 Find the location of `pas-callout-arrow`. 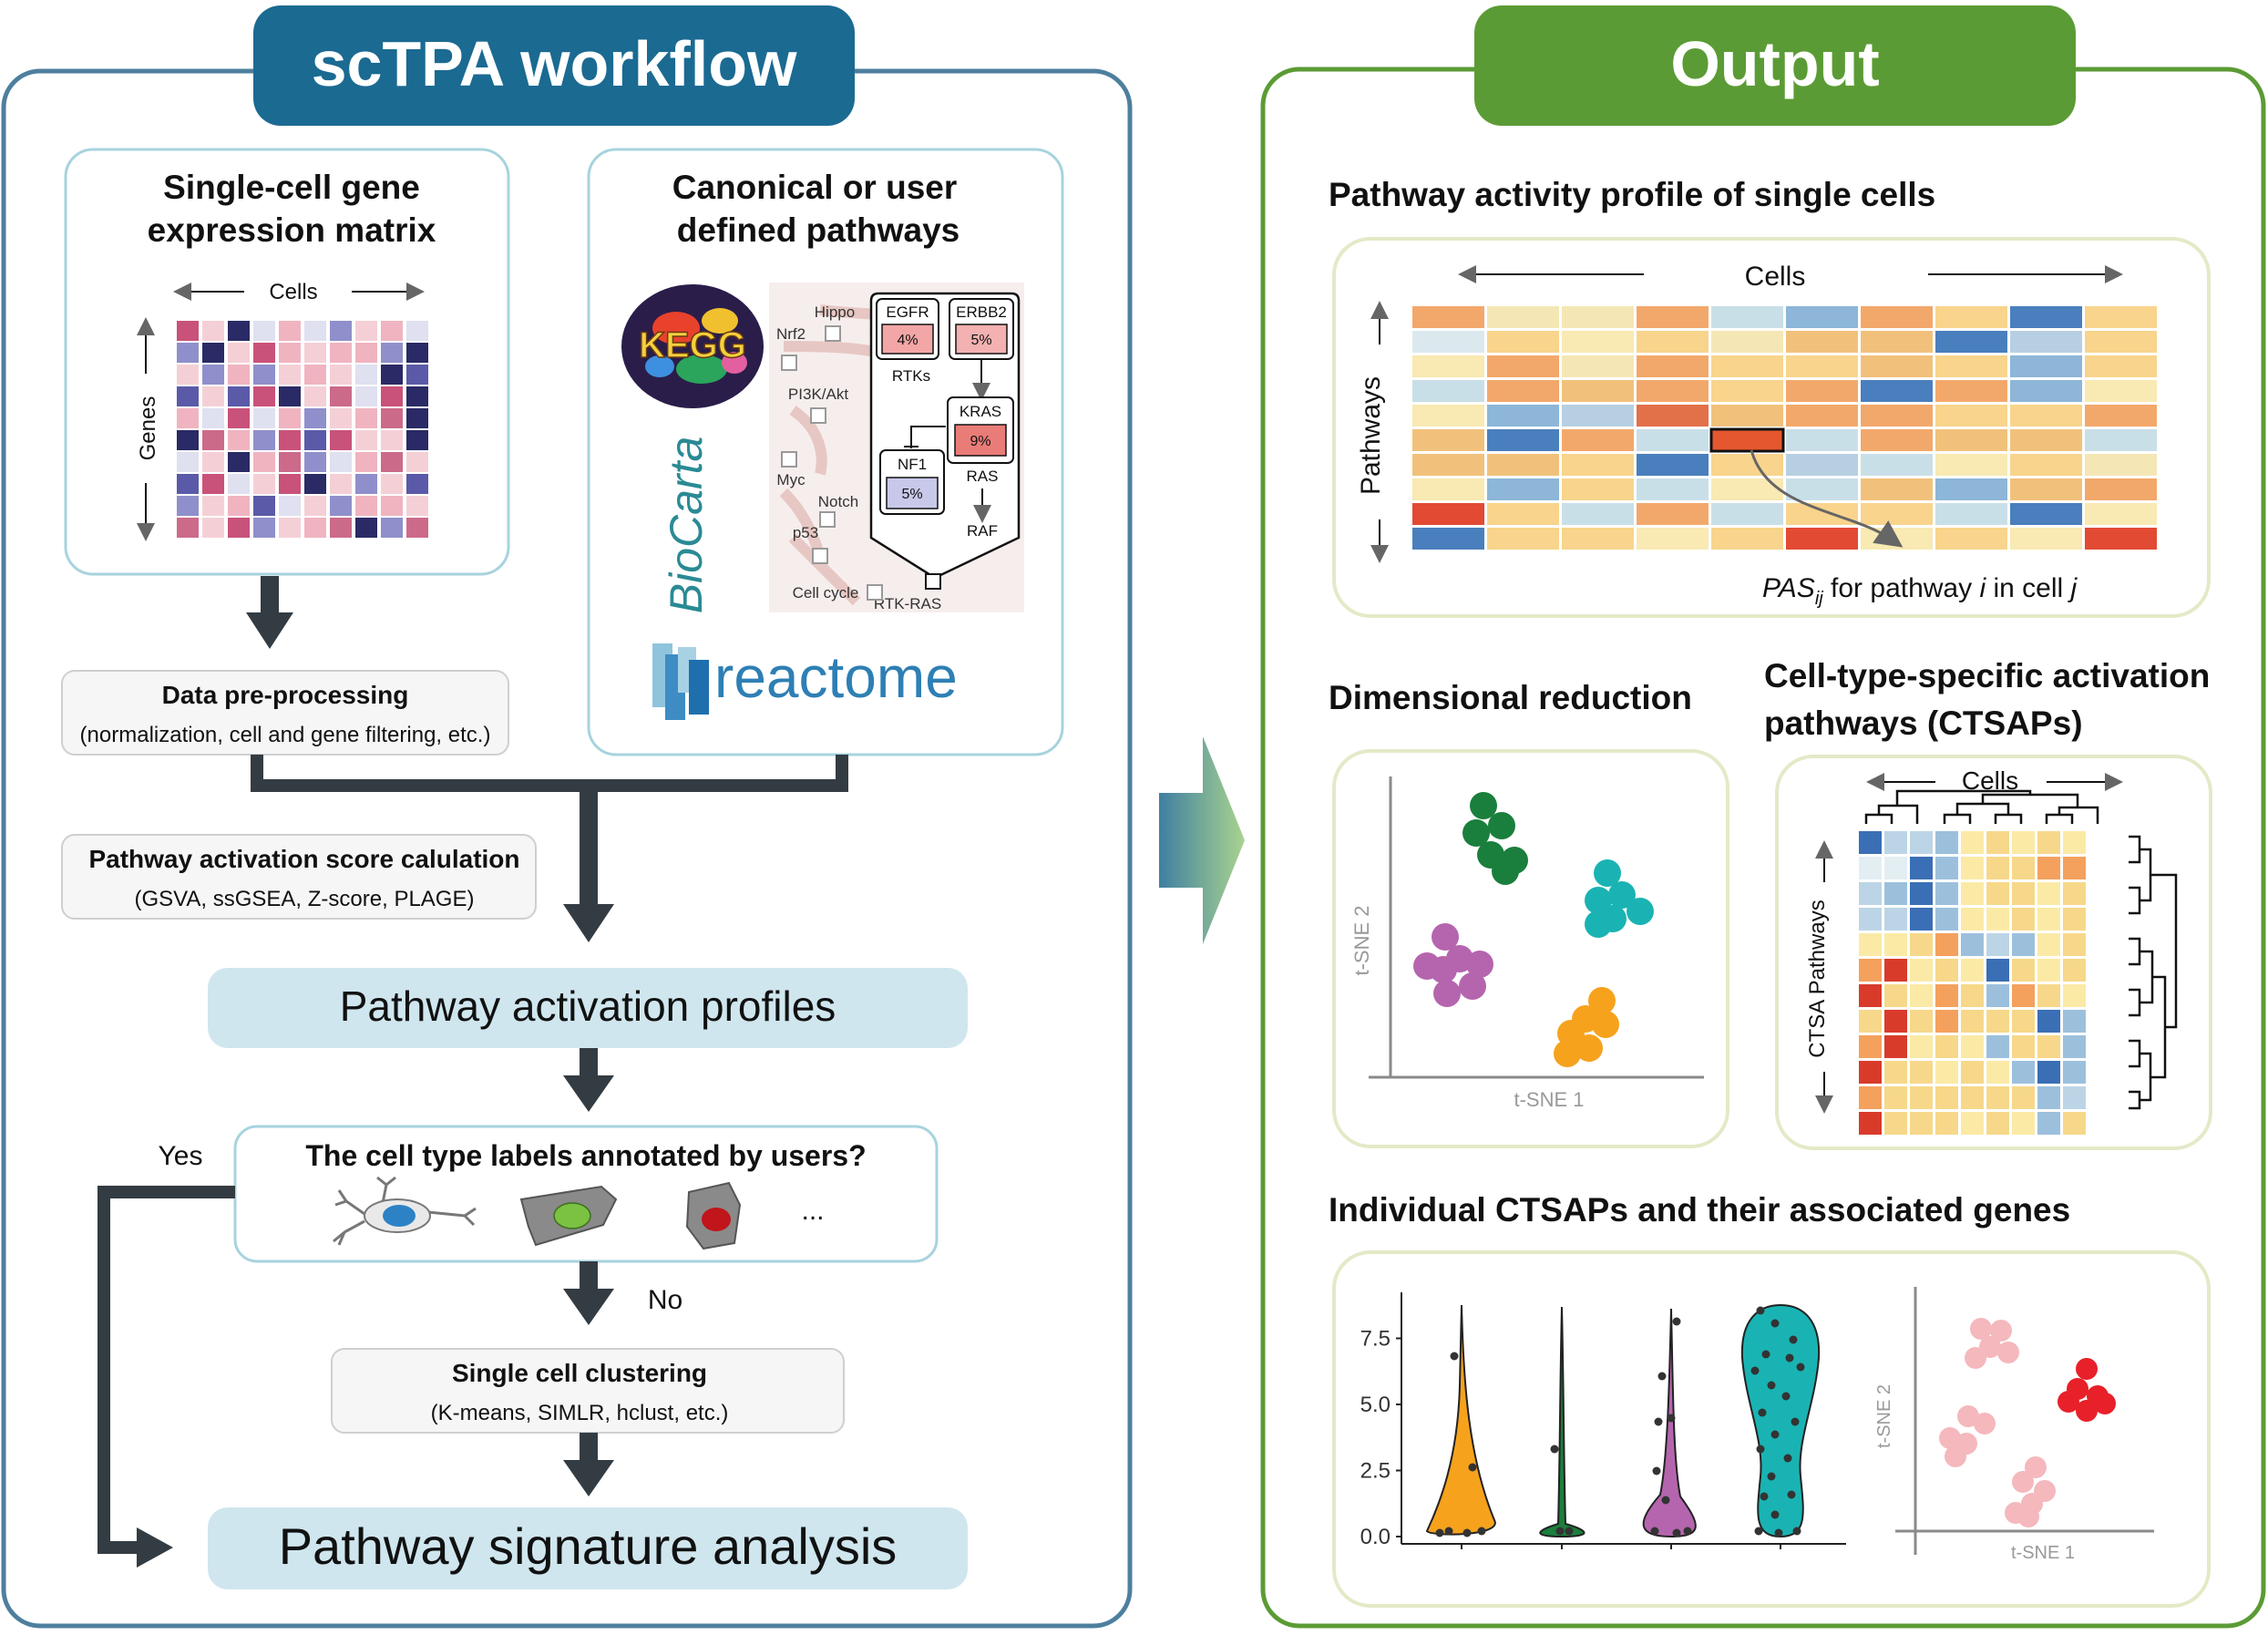

pas-callout-arrow is located at coordinates (1827, 498).